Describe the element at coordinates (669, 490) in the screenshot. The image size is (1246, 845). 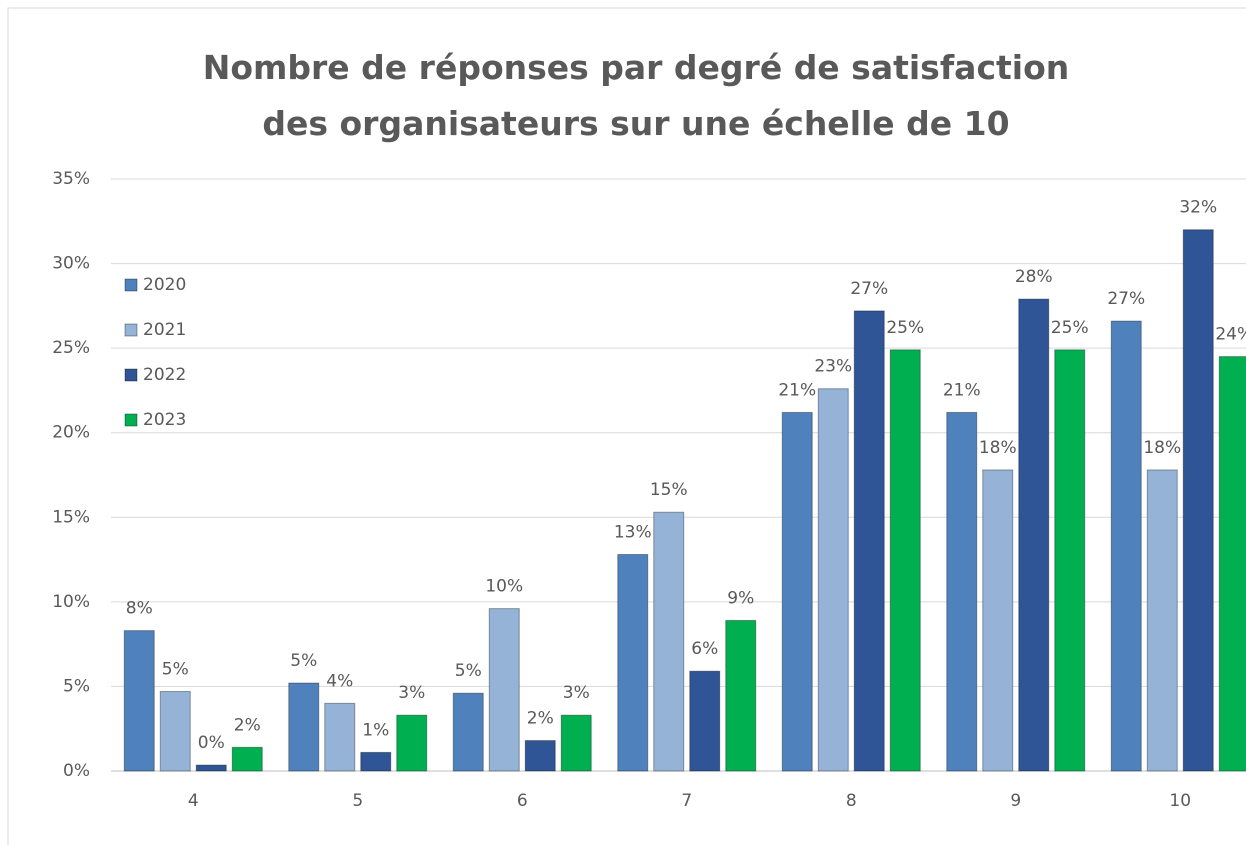
I see `data-label: 15%` at that location.